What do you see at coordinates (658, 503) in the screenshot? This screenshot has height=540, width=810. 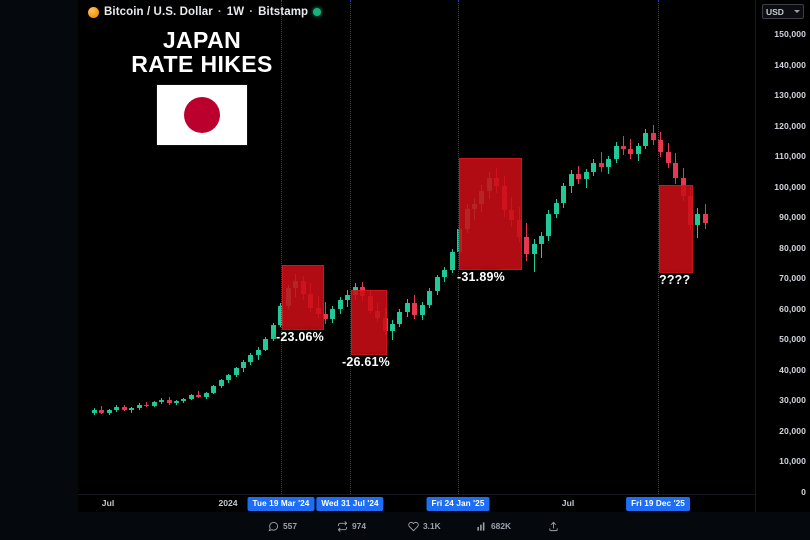 I see `date-badge-4: Fri 19 Dec '25` at bounding box center [658, 503].